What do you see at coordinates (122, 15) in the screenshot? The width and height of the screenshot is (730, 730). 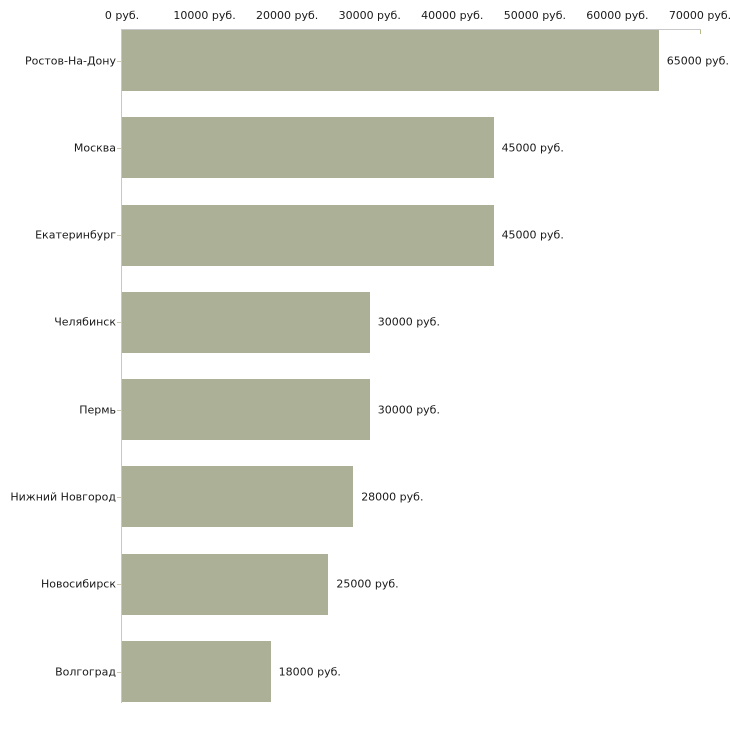 I see `x-axis-tick-label: 0 руб.` at bounding box center [122, 15].